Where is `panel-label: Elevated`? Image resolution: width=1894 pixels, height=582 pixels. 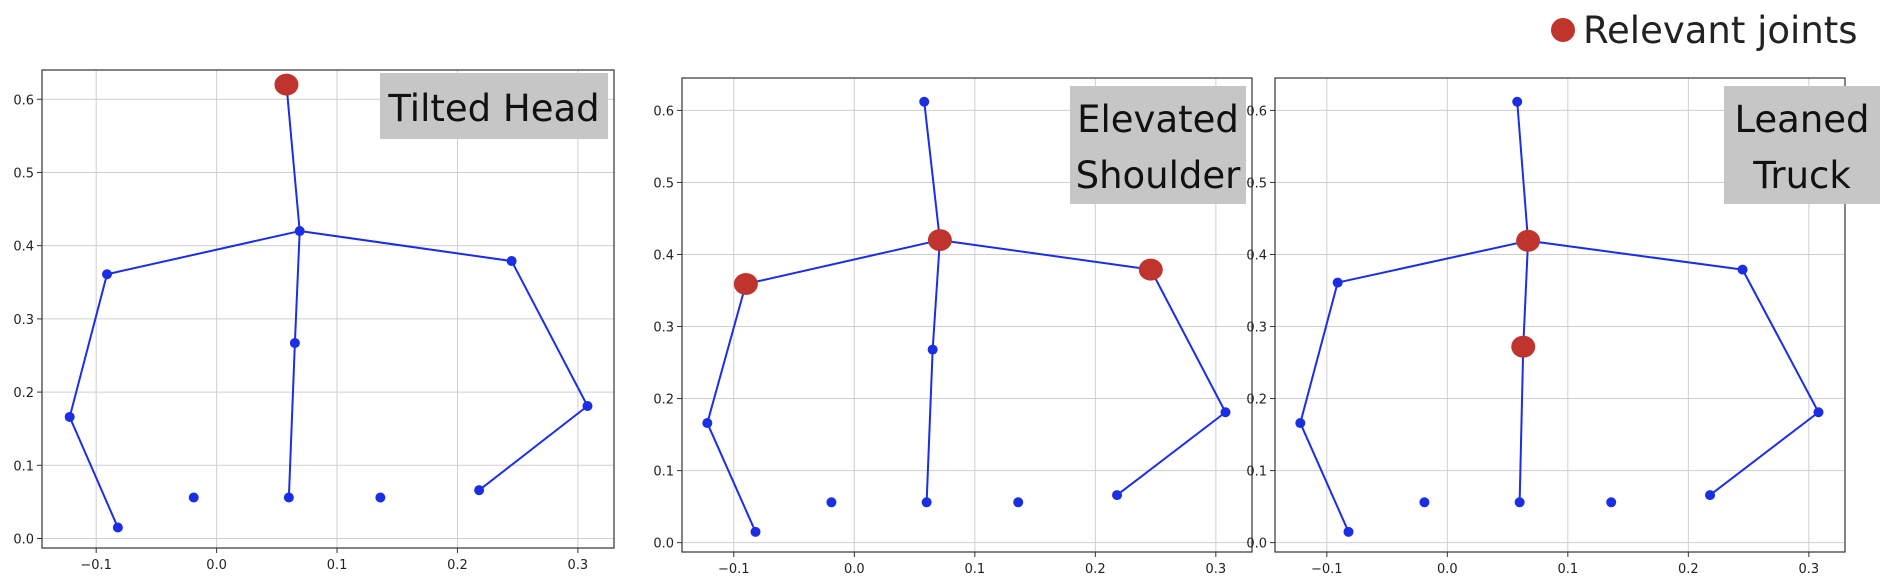
panel-label: Elevated is located at coordinates (1158, 119).